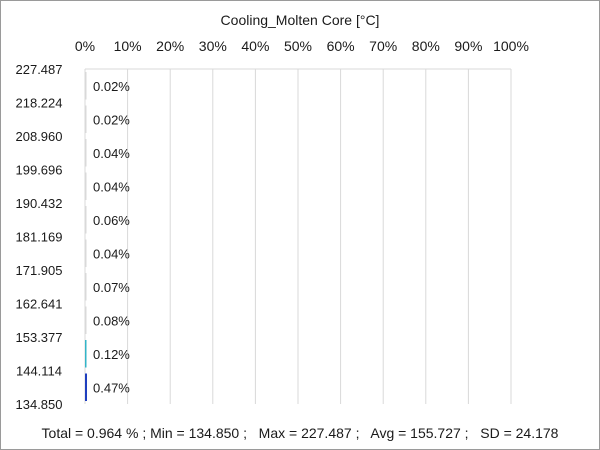  Describe the element at coordinates (39, 136) in the screenshot. I see `y-tick-label: 208.960` at that location.